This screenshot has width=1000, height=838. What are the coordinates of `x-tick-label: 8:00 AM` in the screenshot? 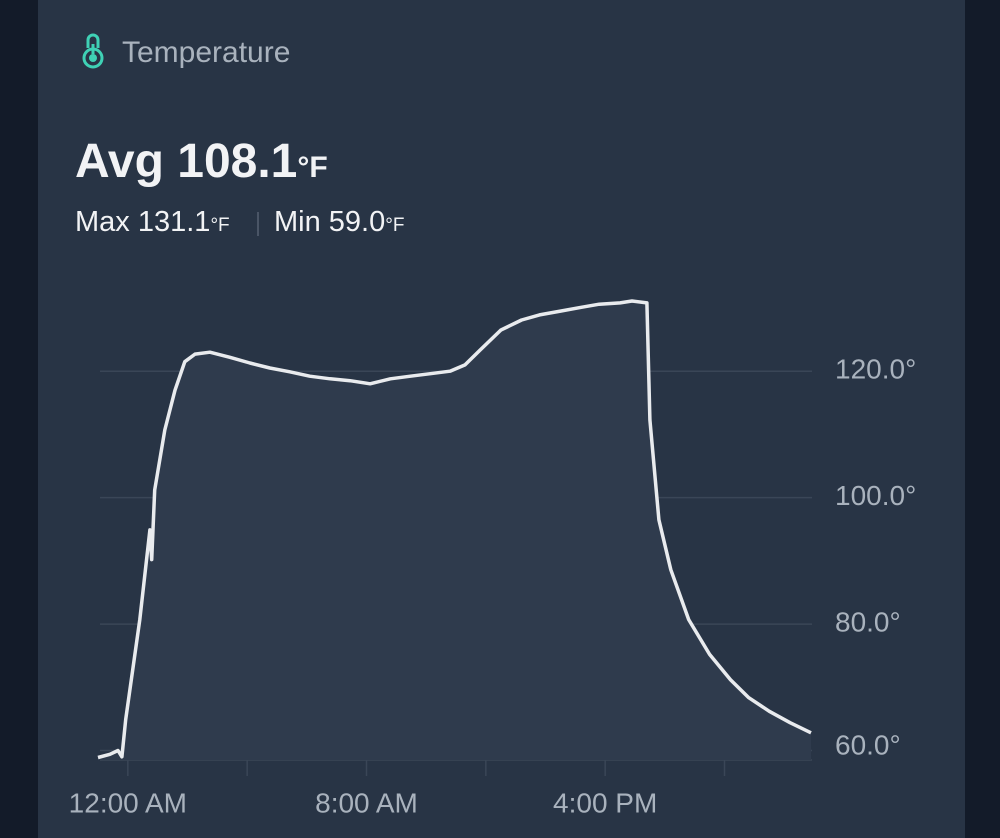 It's located at (366, 802).